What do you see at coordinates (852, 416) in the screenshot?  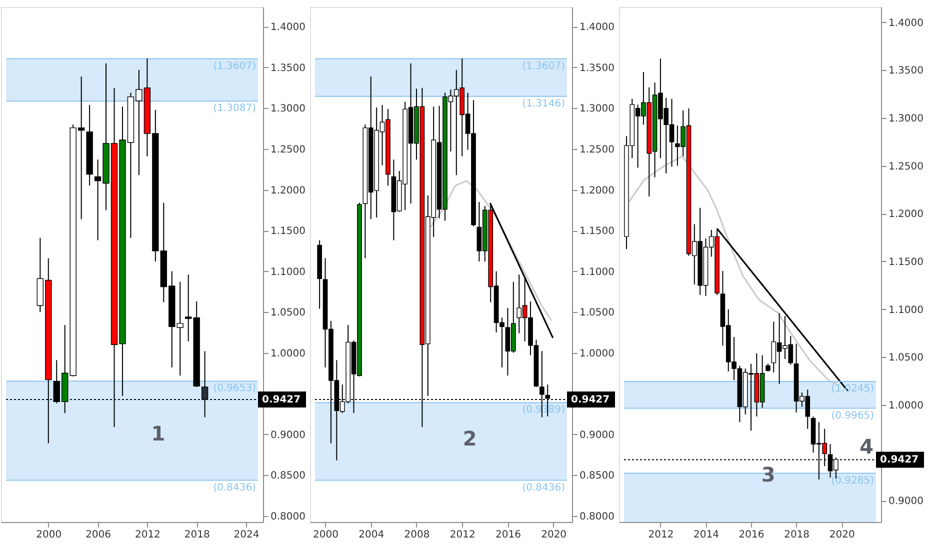 I see `ref-line-label: (0.9965)` at bounding box center [852, 416].